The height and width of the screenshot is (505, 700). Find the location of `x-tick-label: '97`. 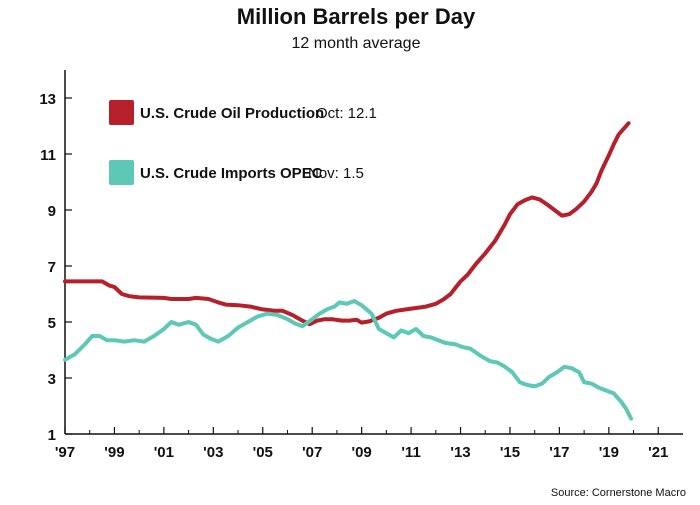

x-tick-label: '97 is located at coordinates (65, 452).